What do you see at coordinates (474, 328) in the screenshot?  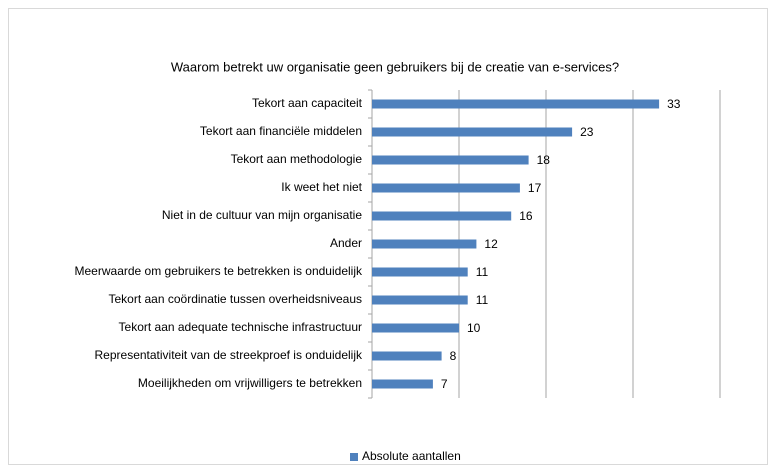 I see `data-label: 10` at bounding box center [474, 328].